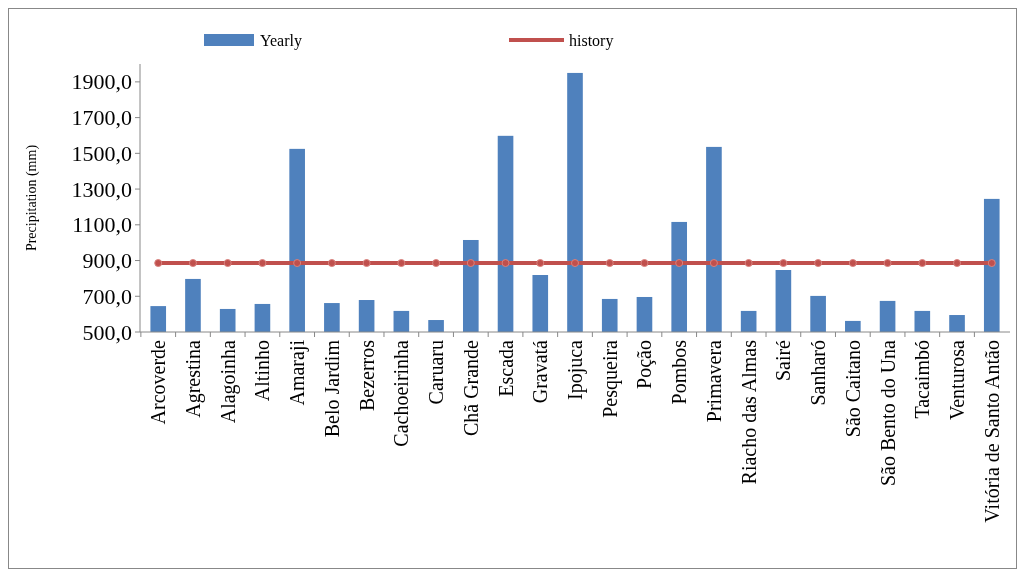 The width and height of the screenshot is (1024, 577). I want to click on y-tick-label: 1700,0, so click(101, 118).